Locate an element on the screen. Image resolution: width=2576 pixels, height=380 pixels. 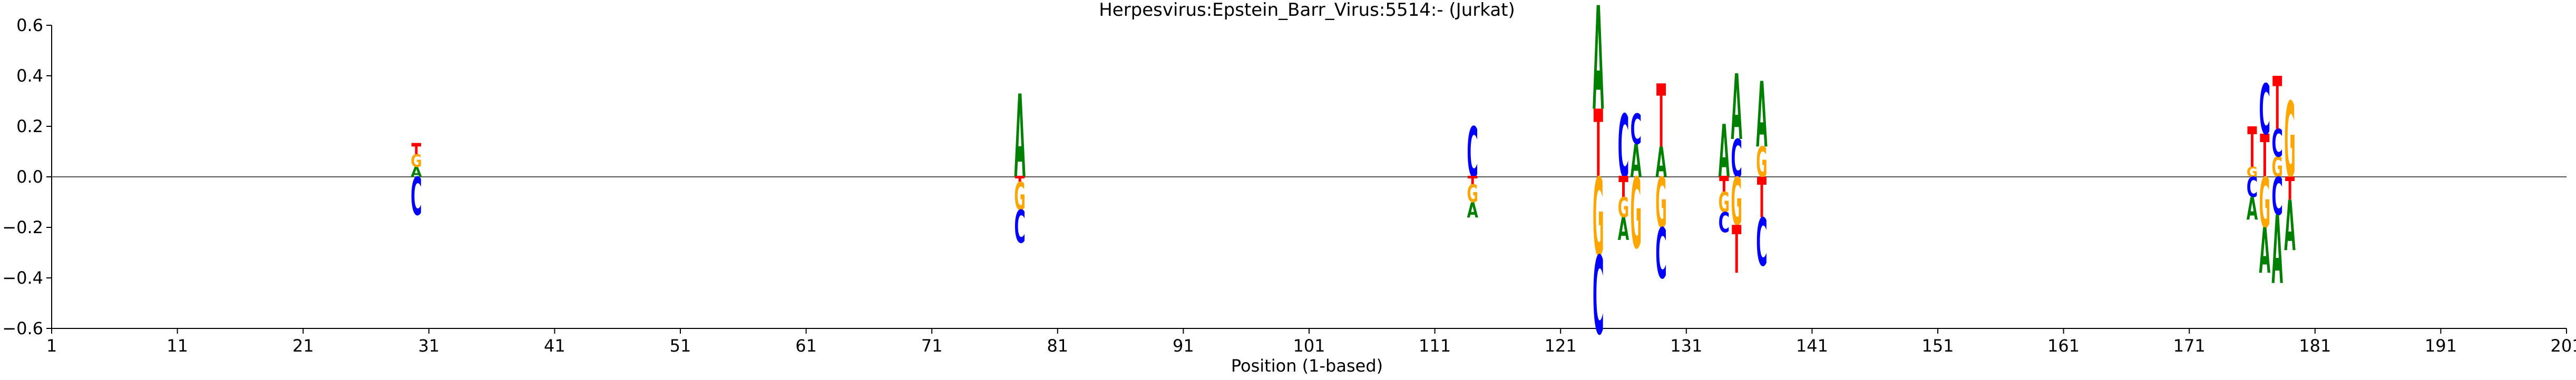
x-tick-label: 71 is located at coordinates (932, 346).